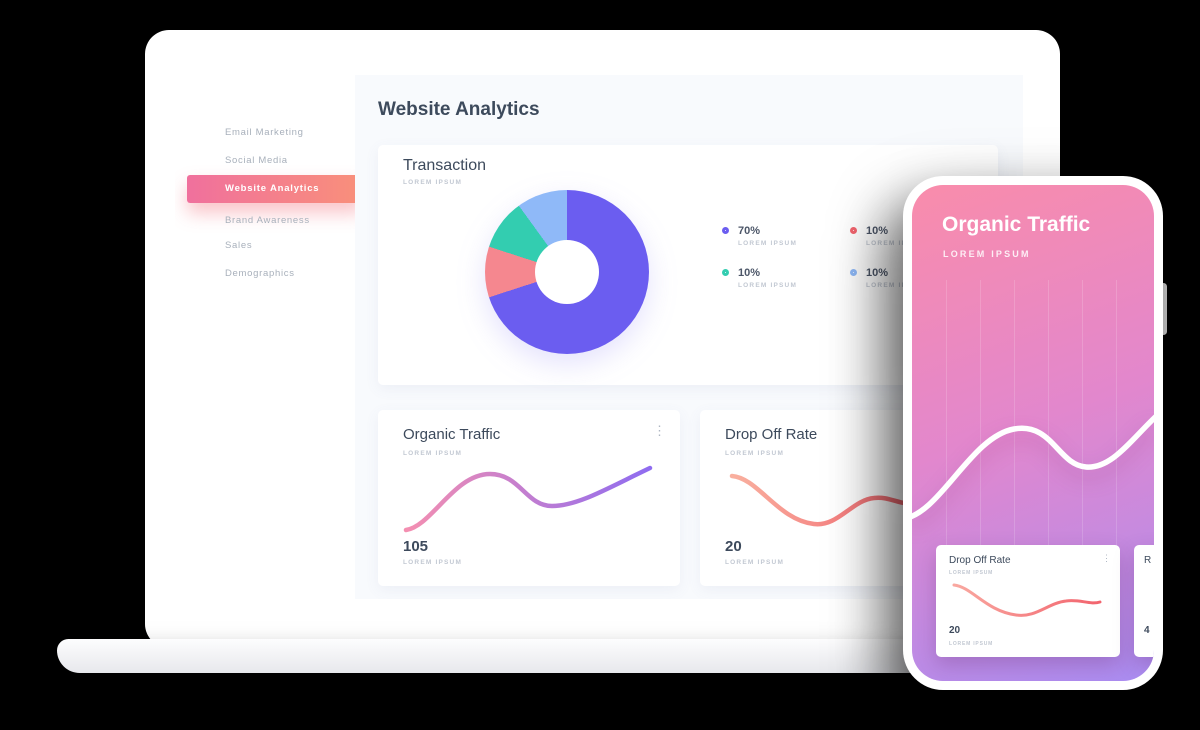  What do you see at coordinates (1144, 601) in the screenshot?
I see `phone-partial-card: R 4` at bounding box center [1144, 601].